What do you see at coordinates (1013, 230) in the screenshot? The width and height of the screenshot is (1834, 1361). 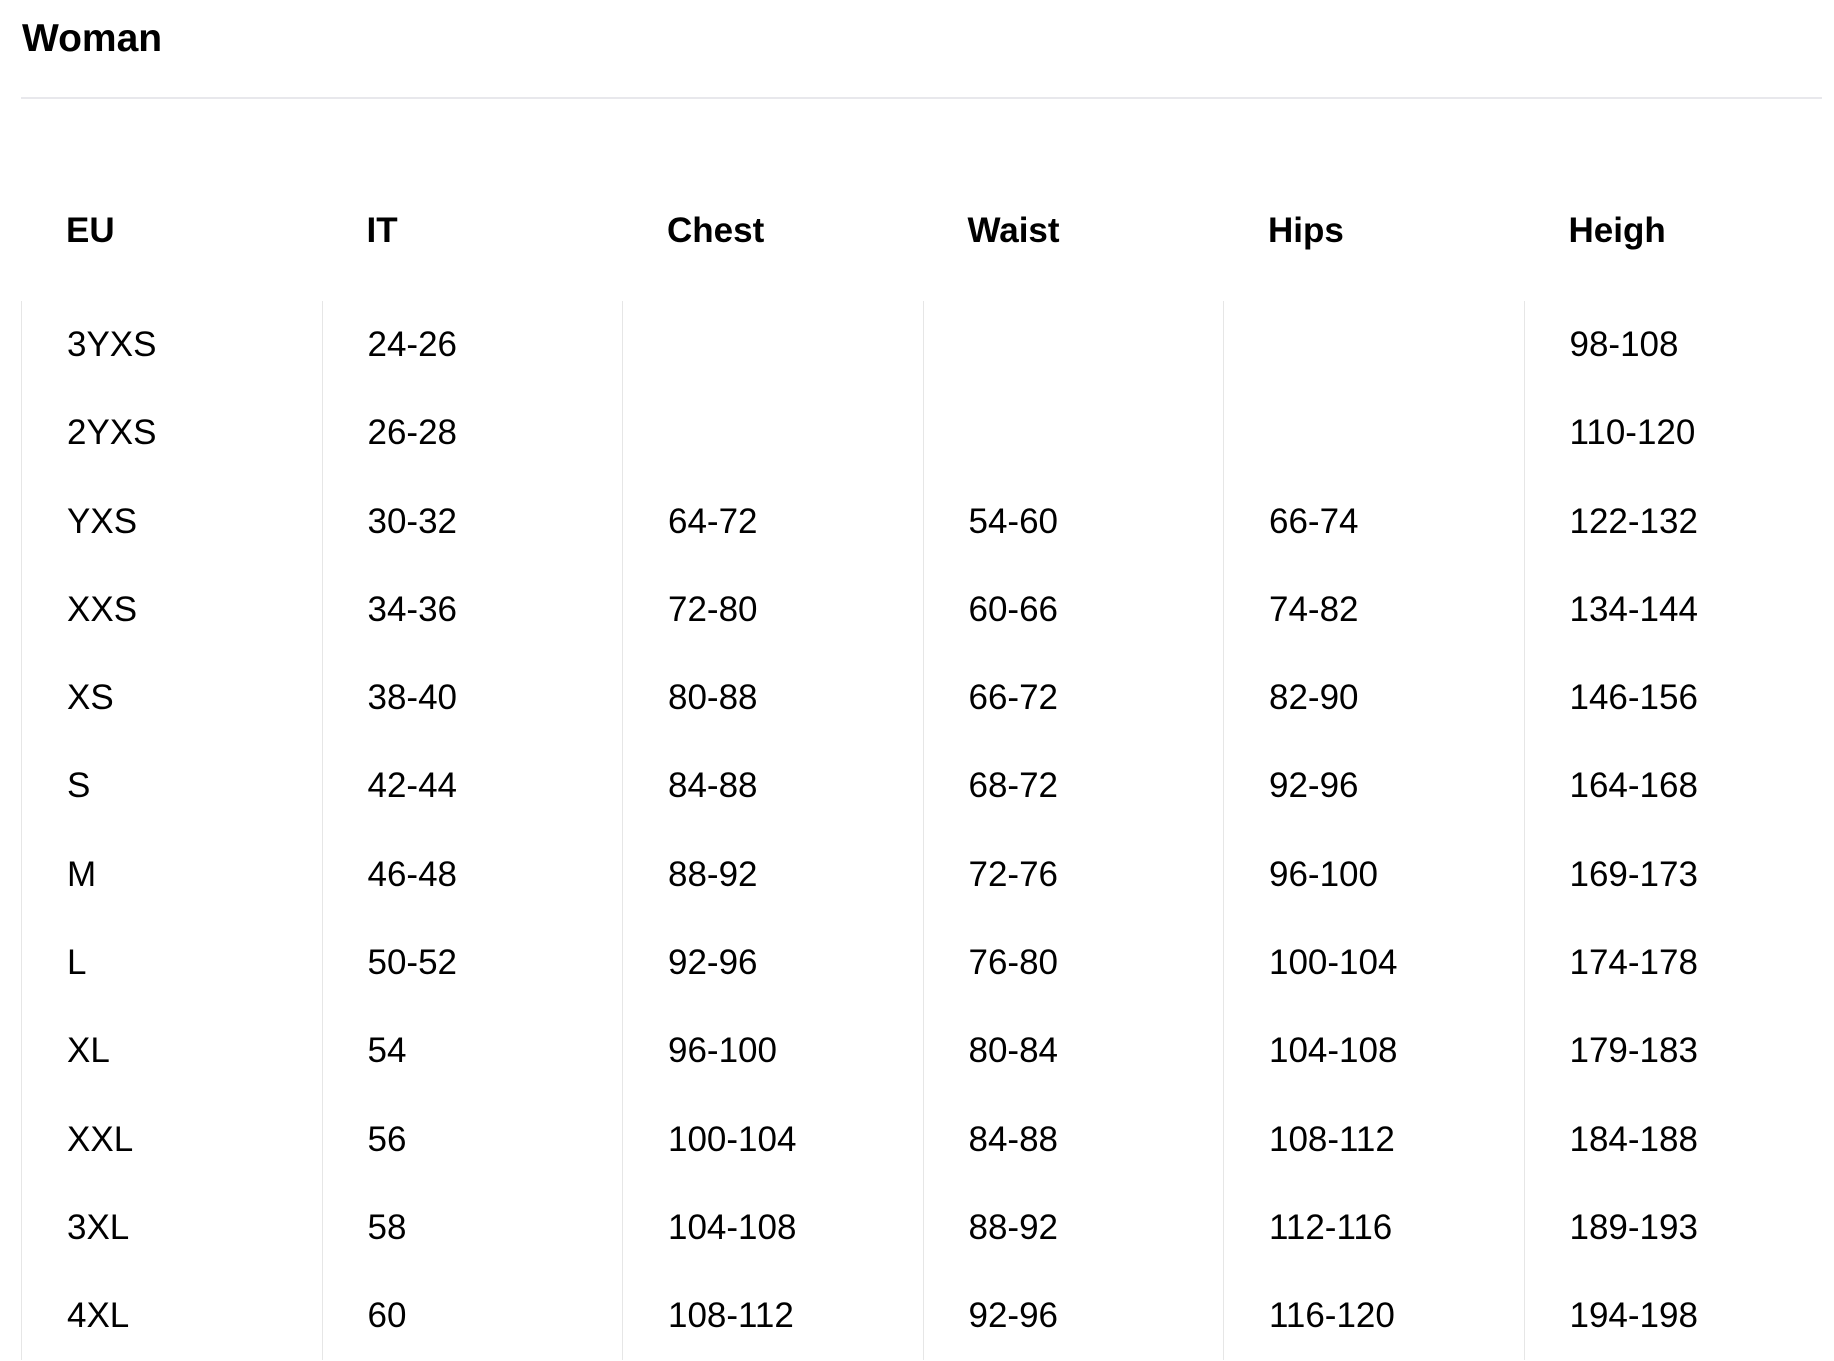 I see `column-header: Waist` at bounding box center [1013, 230].